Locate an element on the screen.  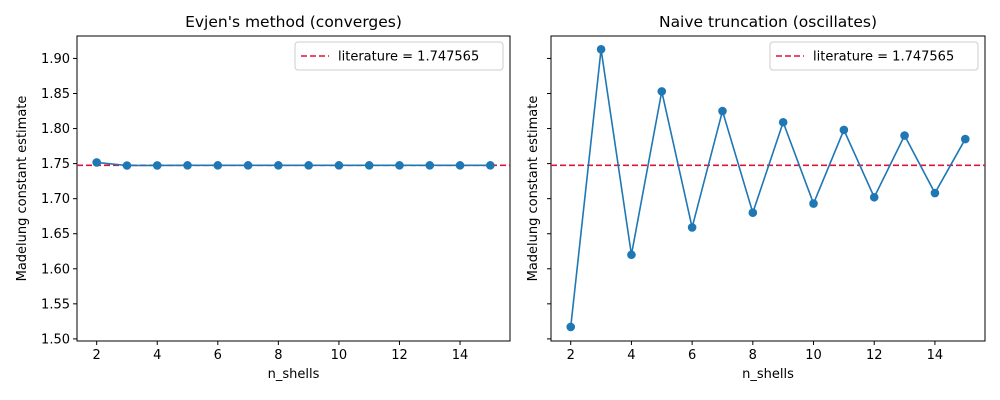
chart-title: Evjen's method (converges) is located at coordinates (293, 22).